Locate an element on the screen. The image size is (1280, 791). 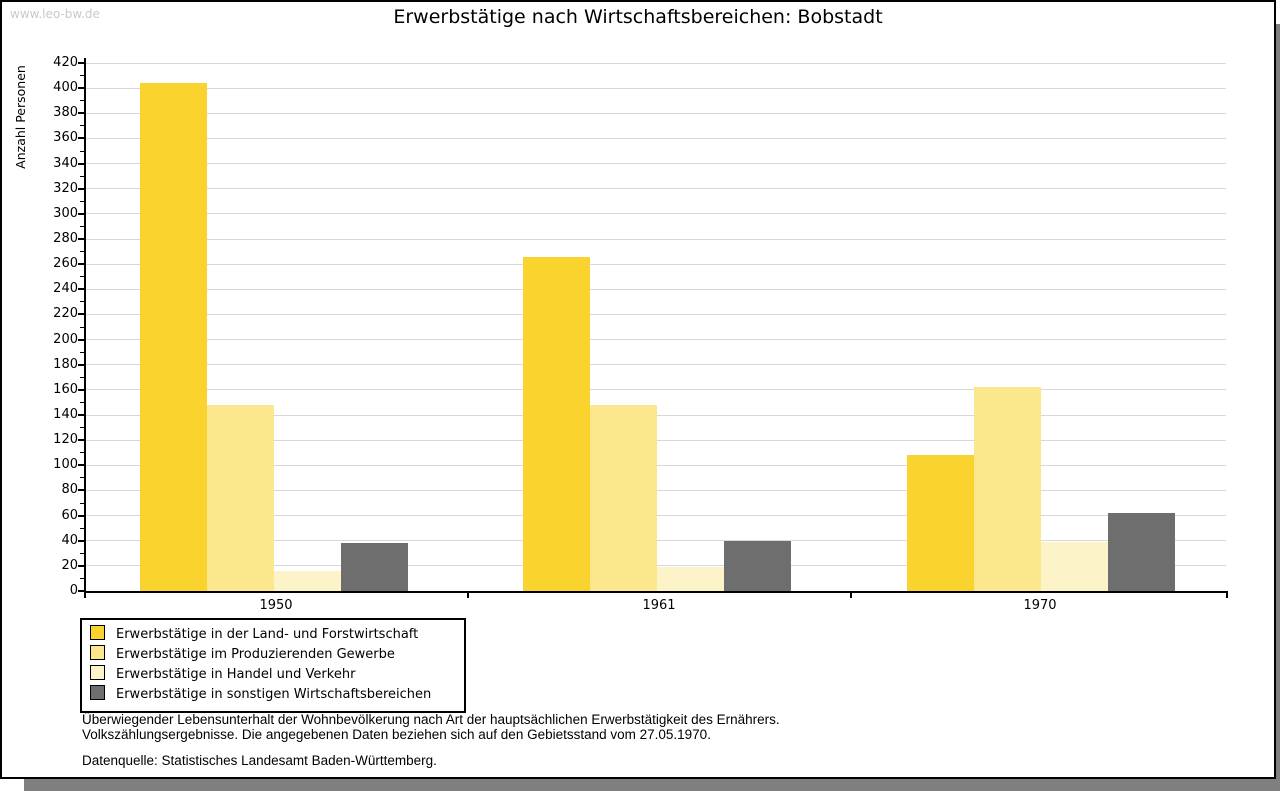
x-category-label: 1970 is located at coordinates (1040, 605).